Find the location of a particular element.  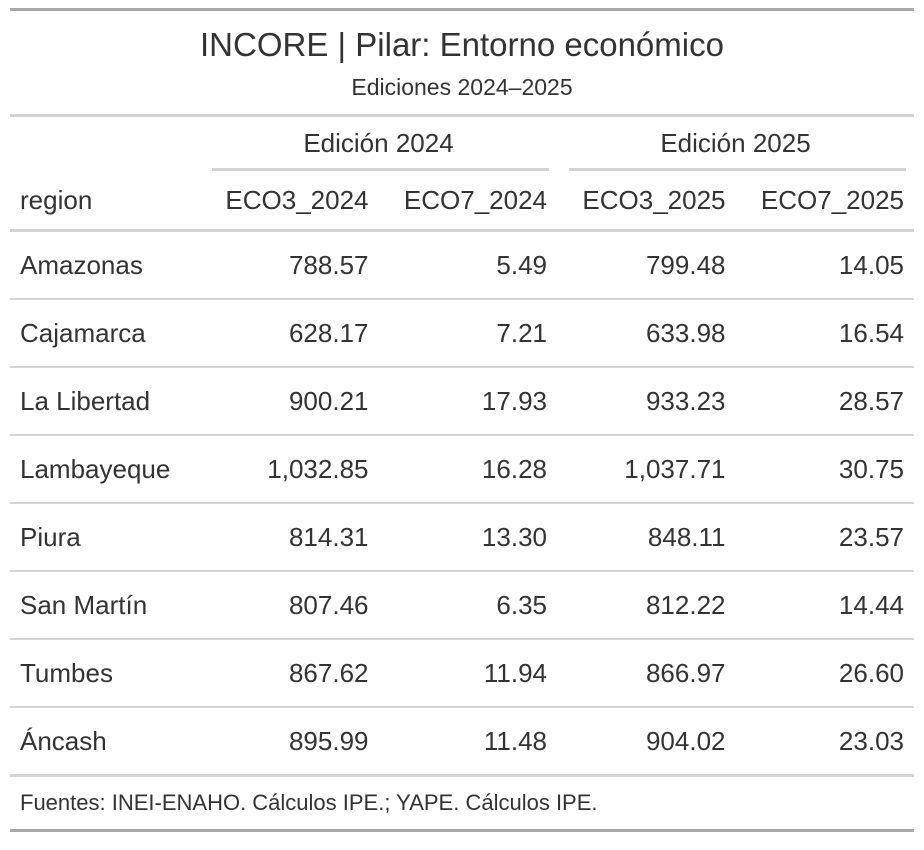

cell-eco7-2024: 11.48 is located at coordinates (467, 742).